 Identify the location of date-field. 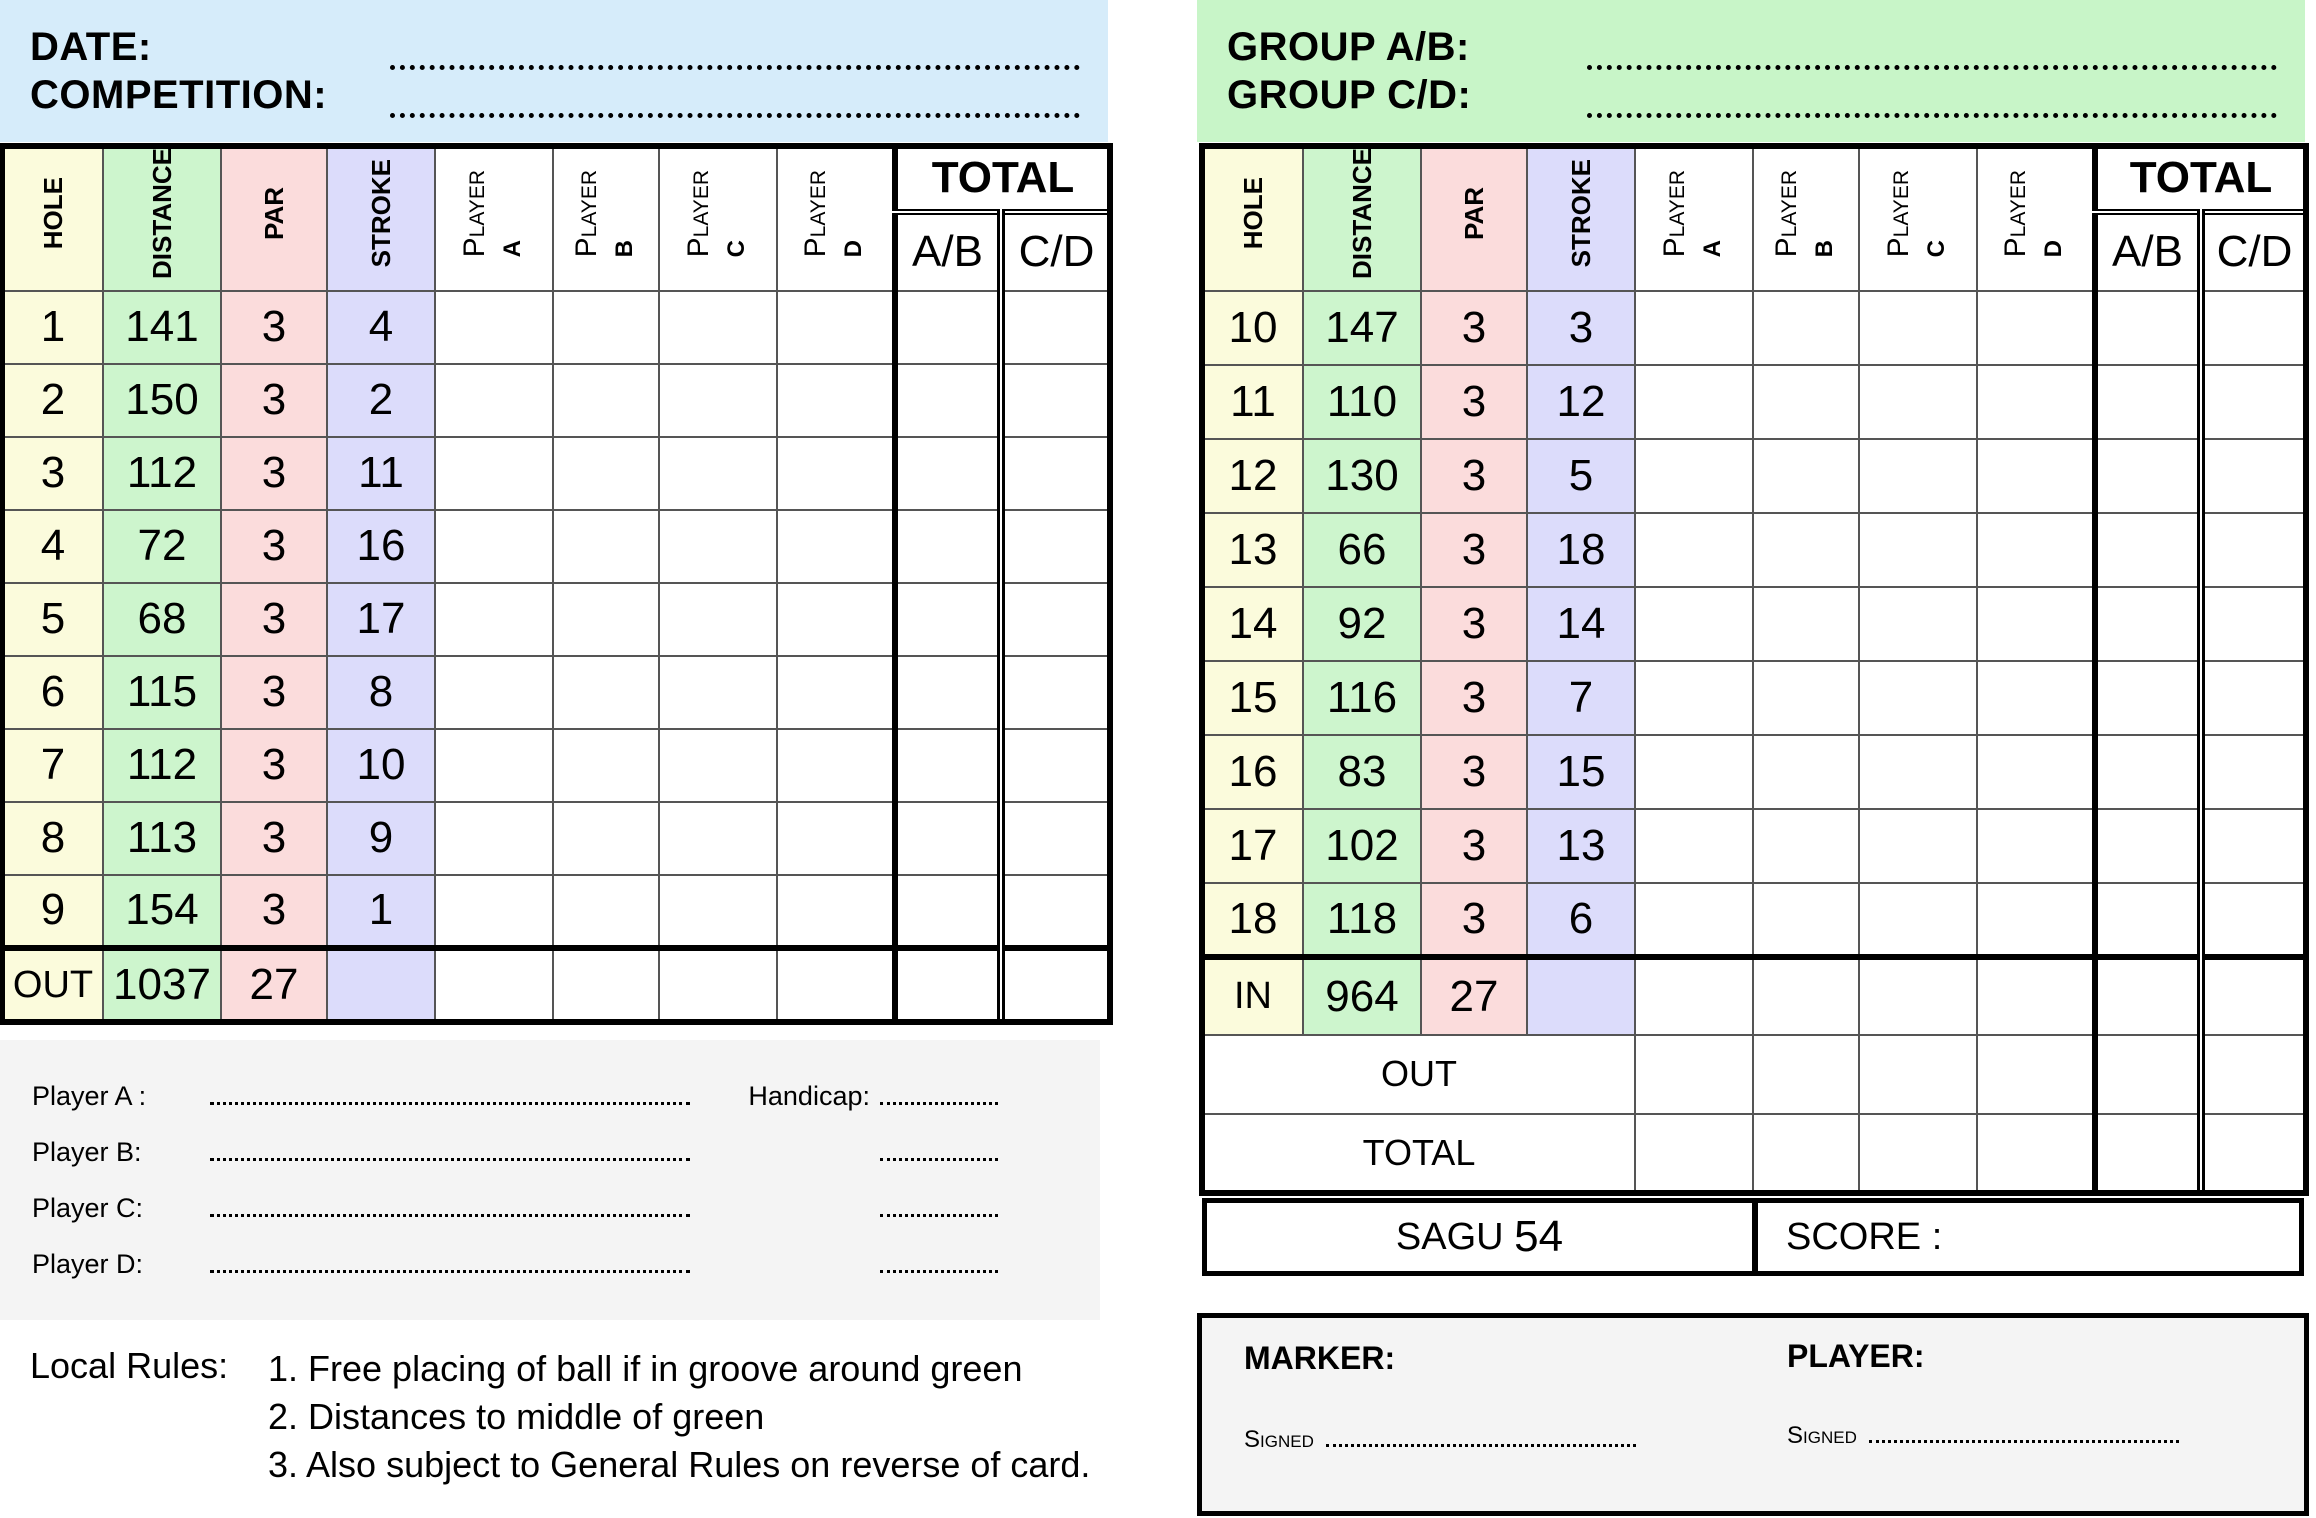
(735, 52).